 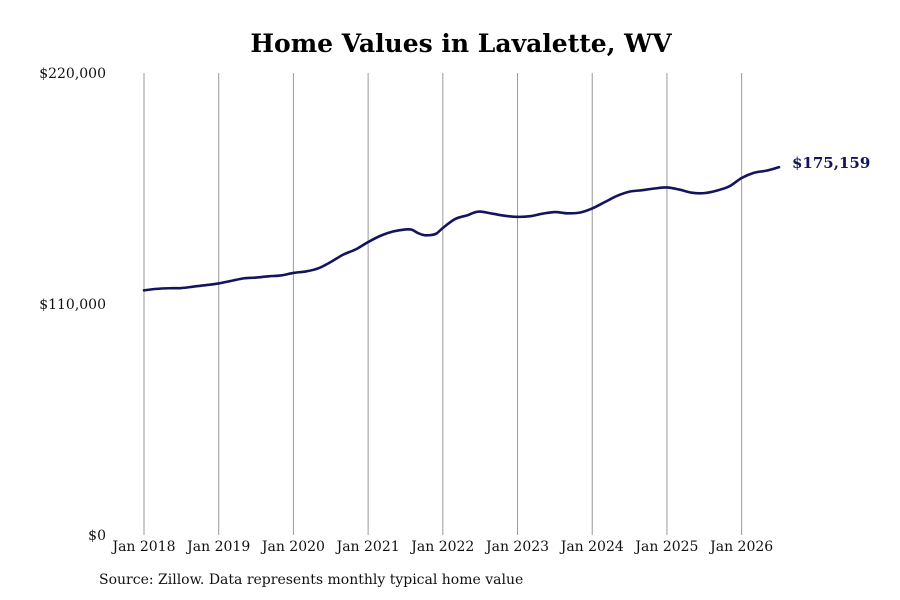 What do you see at coordinates (292, 547) in the screenshot?
I see `x-tick-label: Jan 2020` at bounding box center [292, 547].